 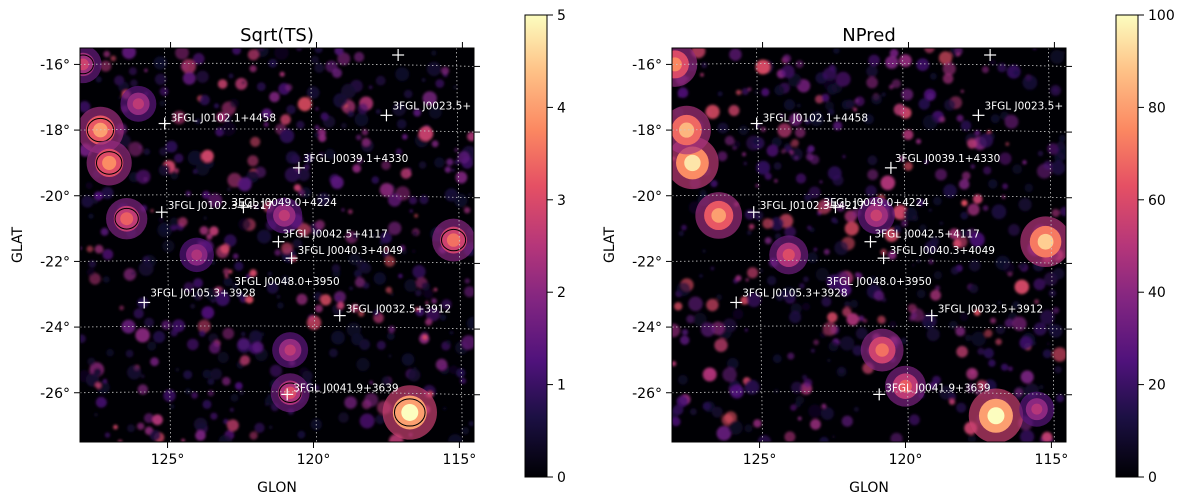 I want to click on y-tick-label: -20°, so click(x=647, y=197).